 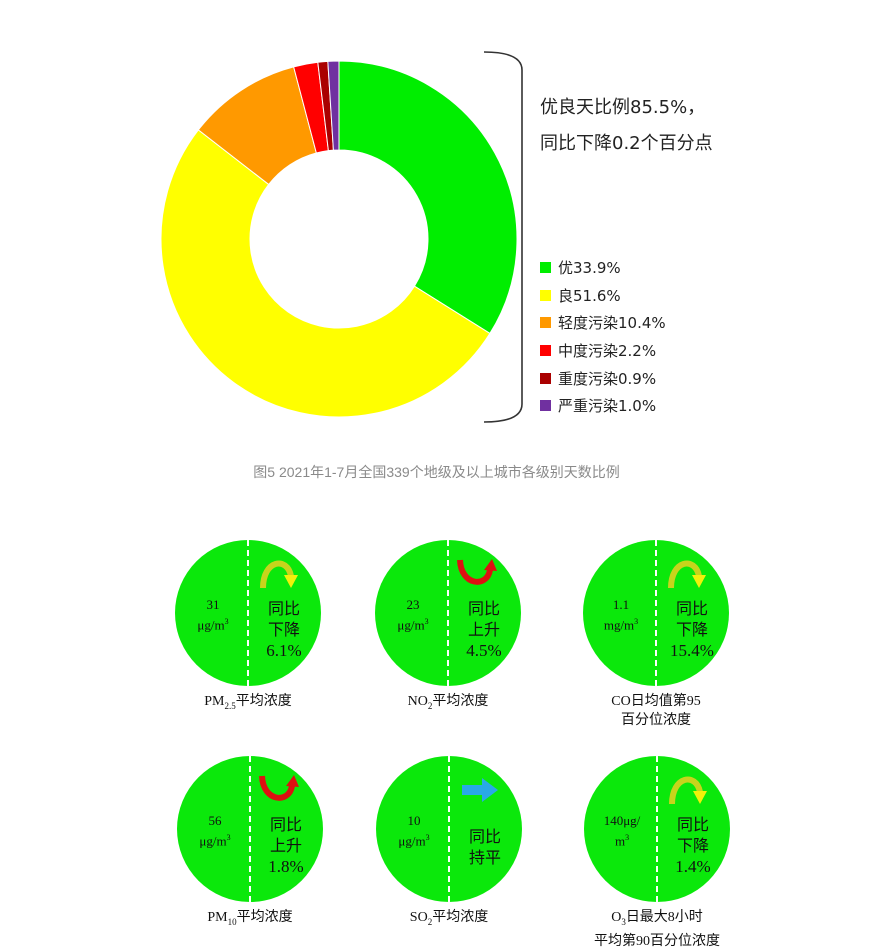 I want to click on metric-number: 140μg/, so click(x=622, y=820).